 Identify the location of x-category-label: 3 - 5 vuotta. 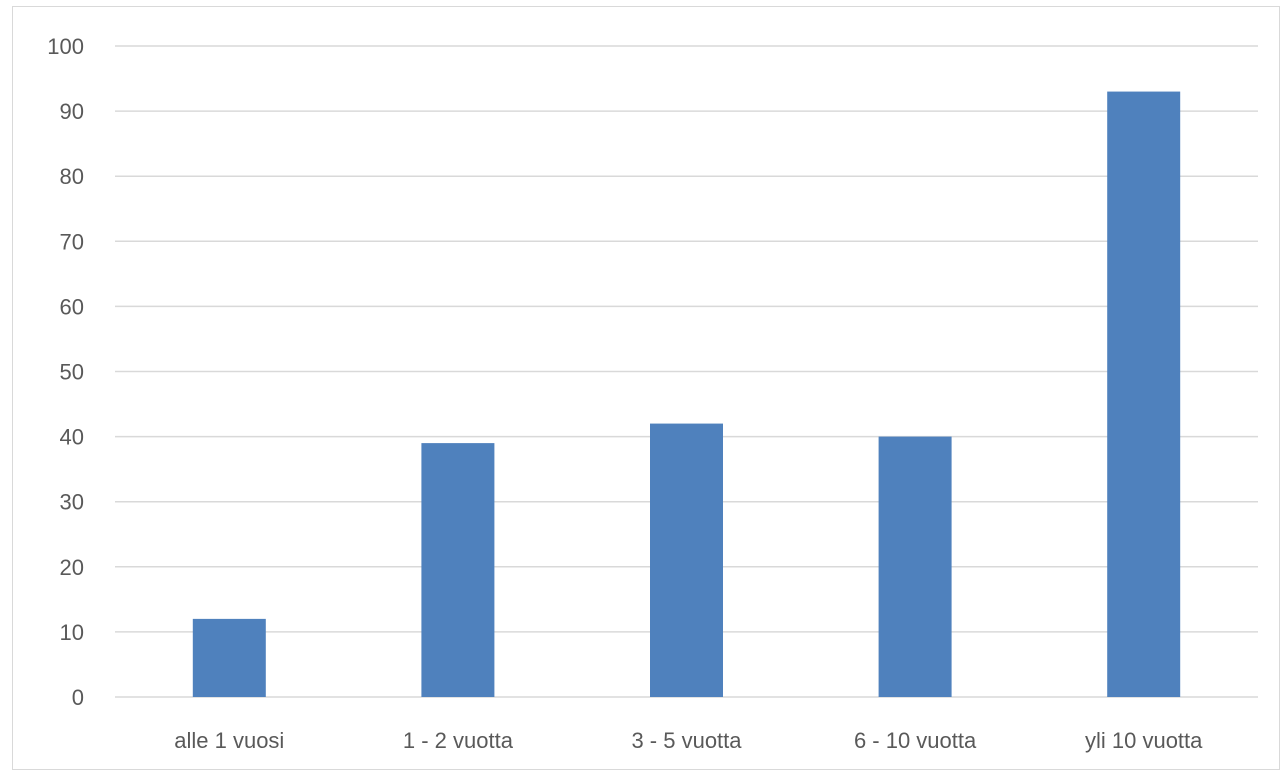
(686, 740).